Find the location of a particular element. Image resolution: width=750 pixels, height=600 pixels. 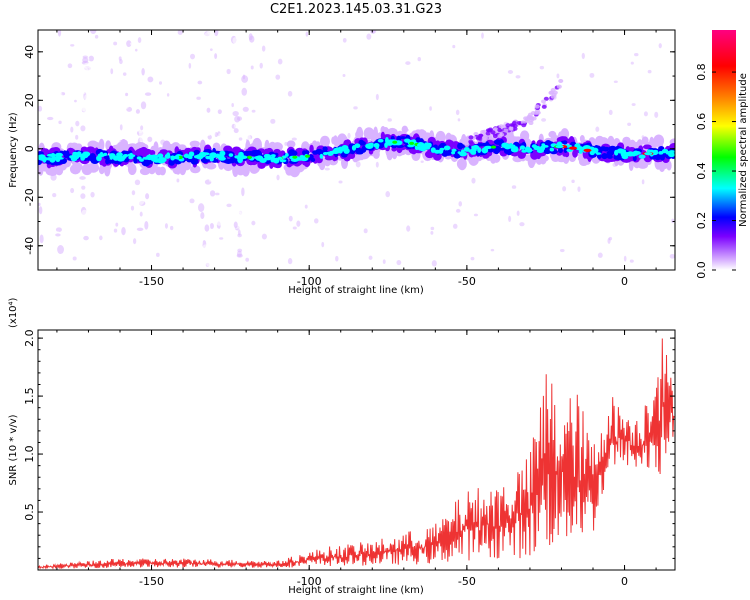

x-tick-label: -100 is located at coordinates (309, 581).